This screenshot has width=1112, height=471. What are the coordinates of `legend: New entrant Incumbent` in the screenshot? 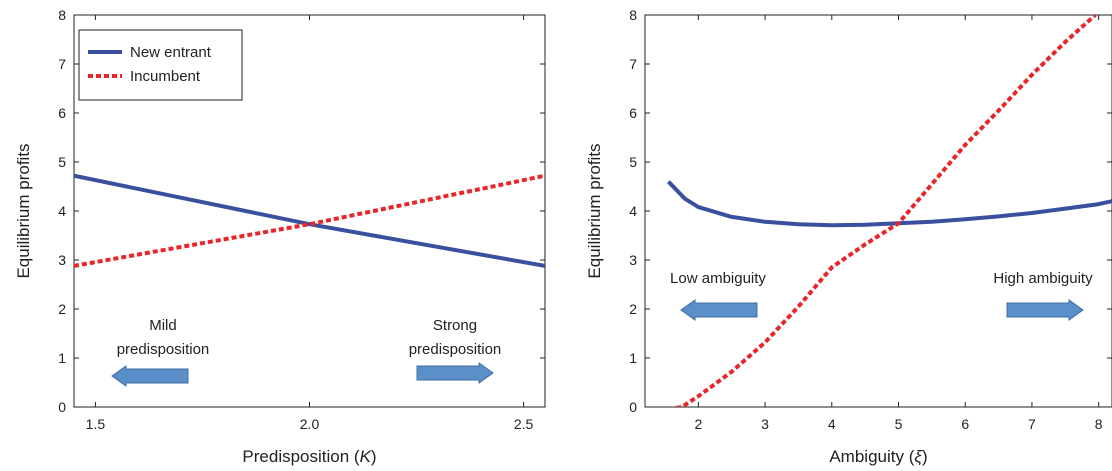 It's located at (160, 65).